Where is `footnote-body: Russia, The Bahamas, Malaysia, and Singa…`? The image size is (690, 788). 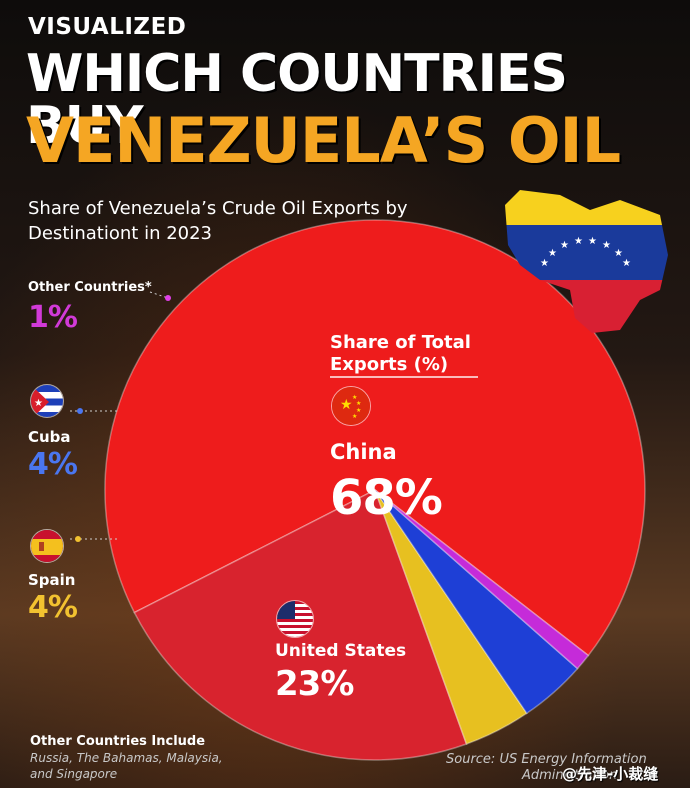
footnote-body: Russia, The Bahamas, Malaysia, and Singa… is located at coordinates (126, 766).